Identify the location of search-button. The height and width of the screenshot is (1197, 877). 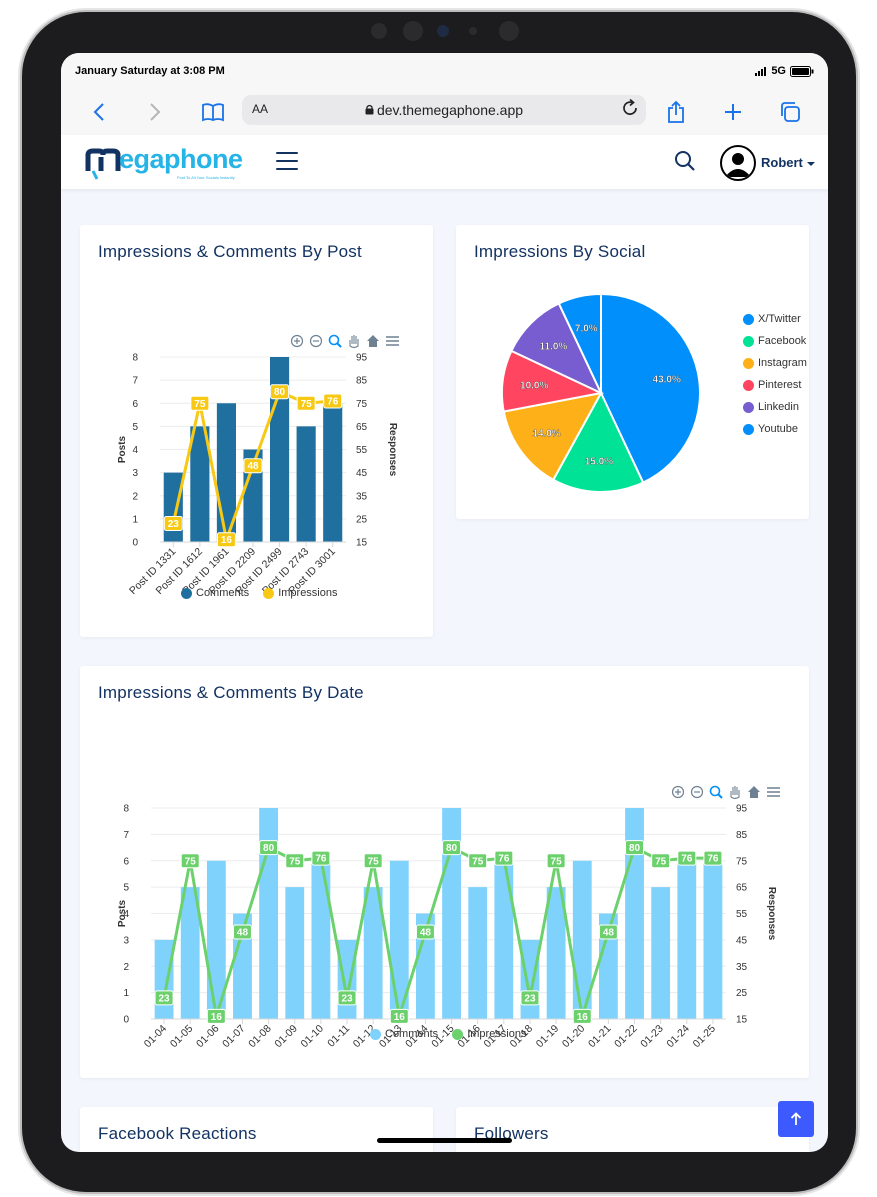
(685, 163).